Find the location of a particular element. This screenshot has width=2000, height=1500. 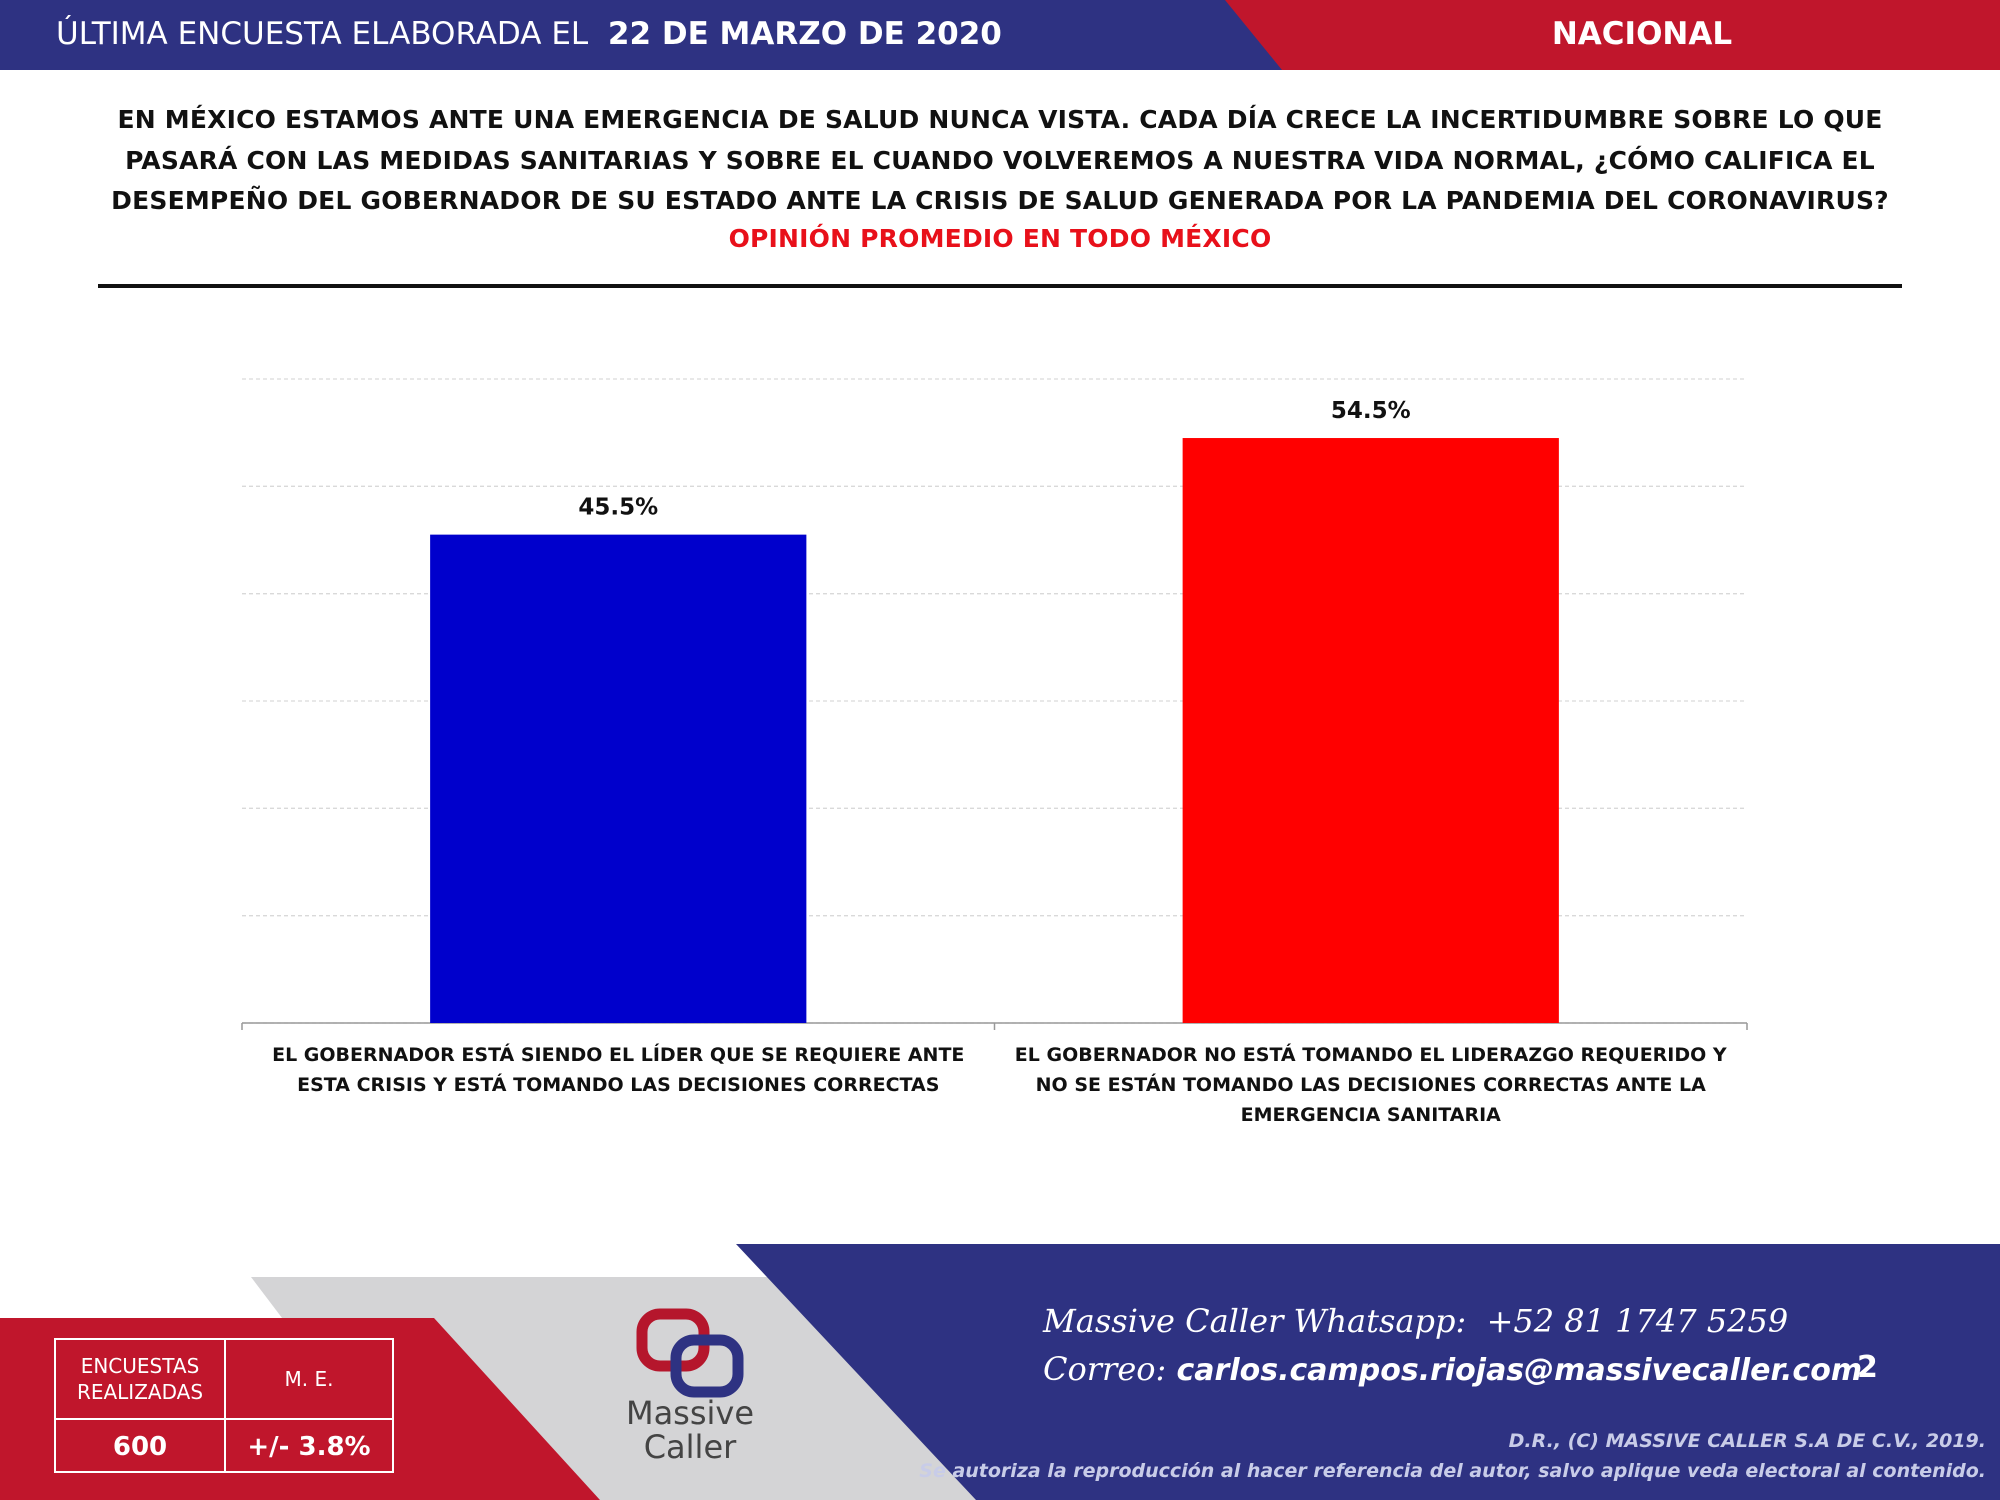

whatsapp-number: +52 81 1747 5259 is located at coordinates (1637, 1321).